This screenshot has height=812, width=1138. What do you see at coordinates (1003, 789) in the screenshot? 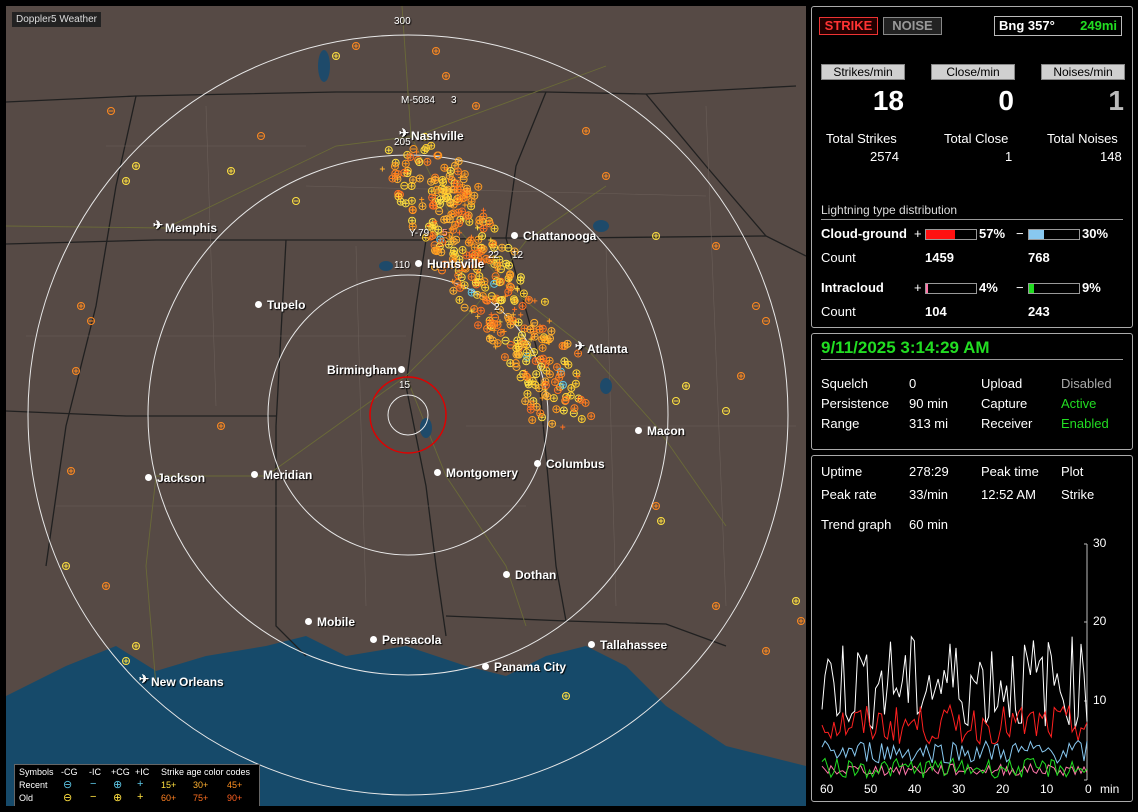
I see `x-tick: 20` at bounding box center [1003, 789].